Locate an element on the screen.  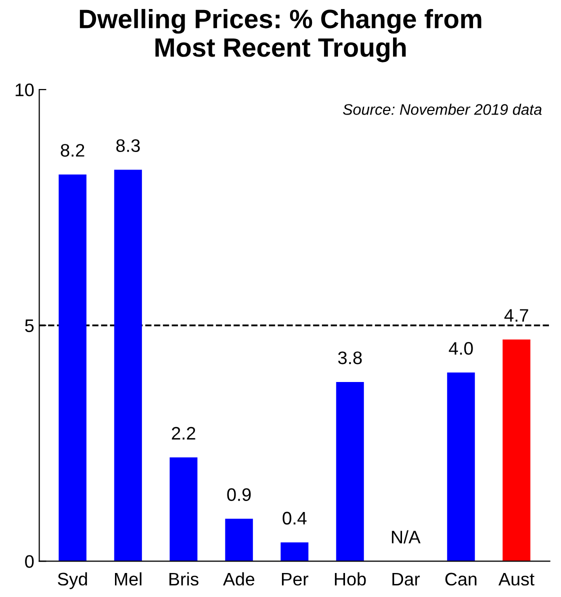
chart-title: Dwelling Prices: % Change from Most Recent Trough is located at coordinates (281, 35).